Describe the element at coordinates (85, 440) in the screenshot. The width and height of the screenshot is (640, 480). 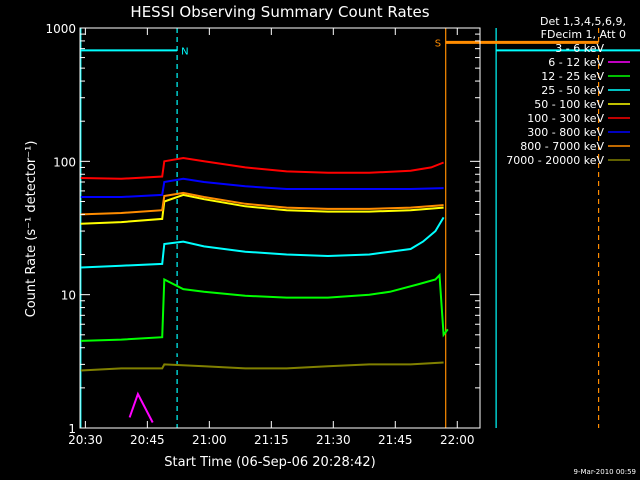
I see `x-tick-label: 20:30` at that location.